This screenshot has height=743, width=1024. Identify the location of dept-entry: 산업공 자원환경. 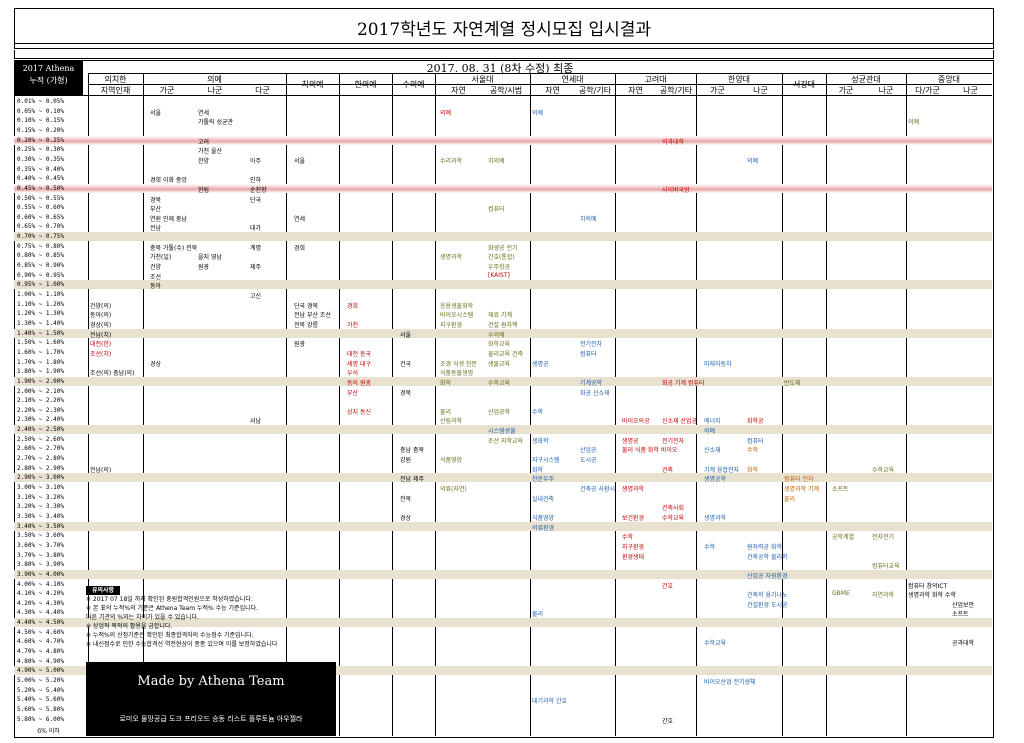
(767, 576).